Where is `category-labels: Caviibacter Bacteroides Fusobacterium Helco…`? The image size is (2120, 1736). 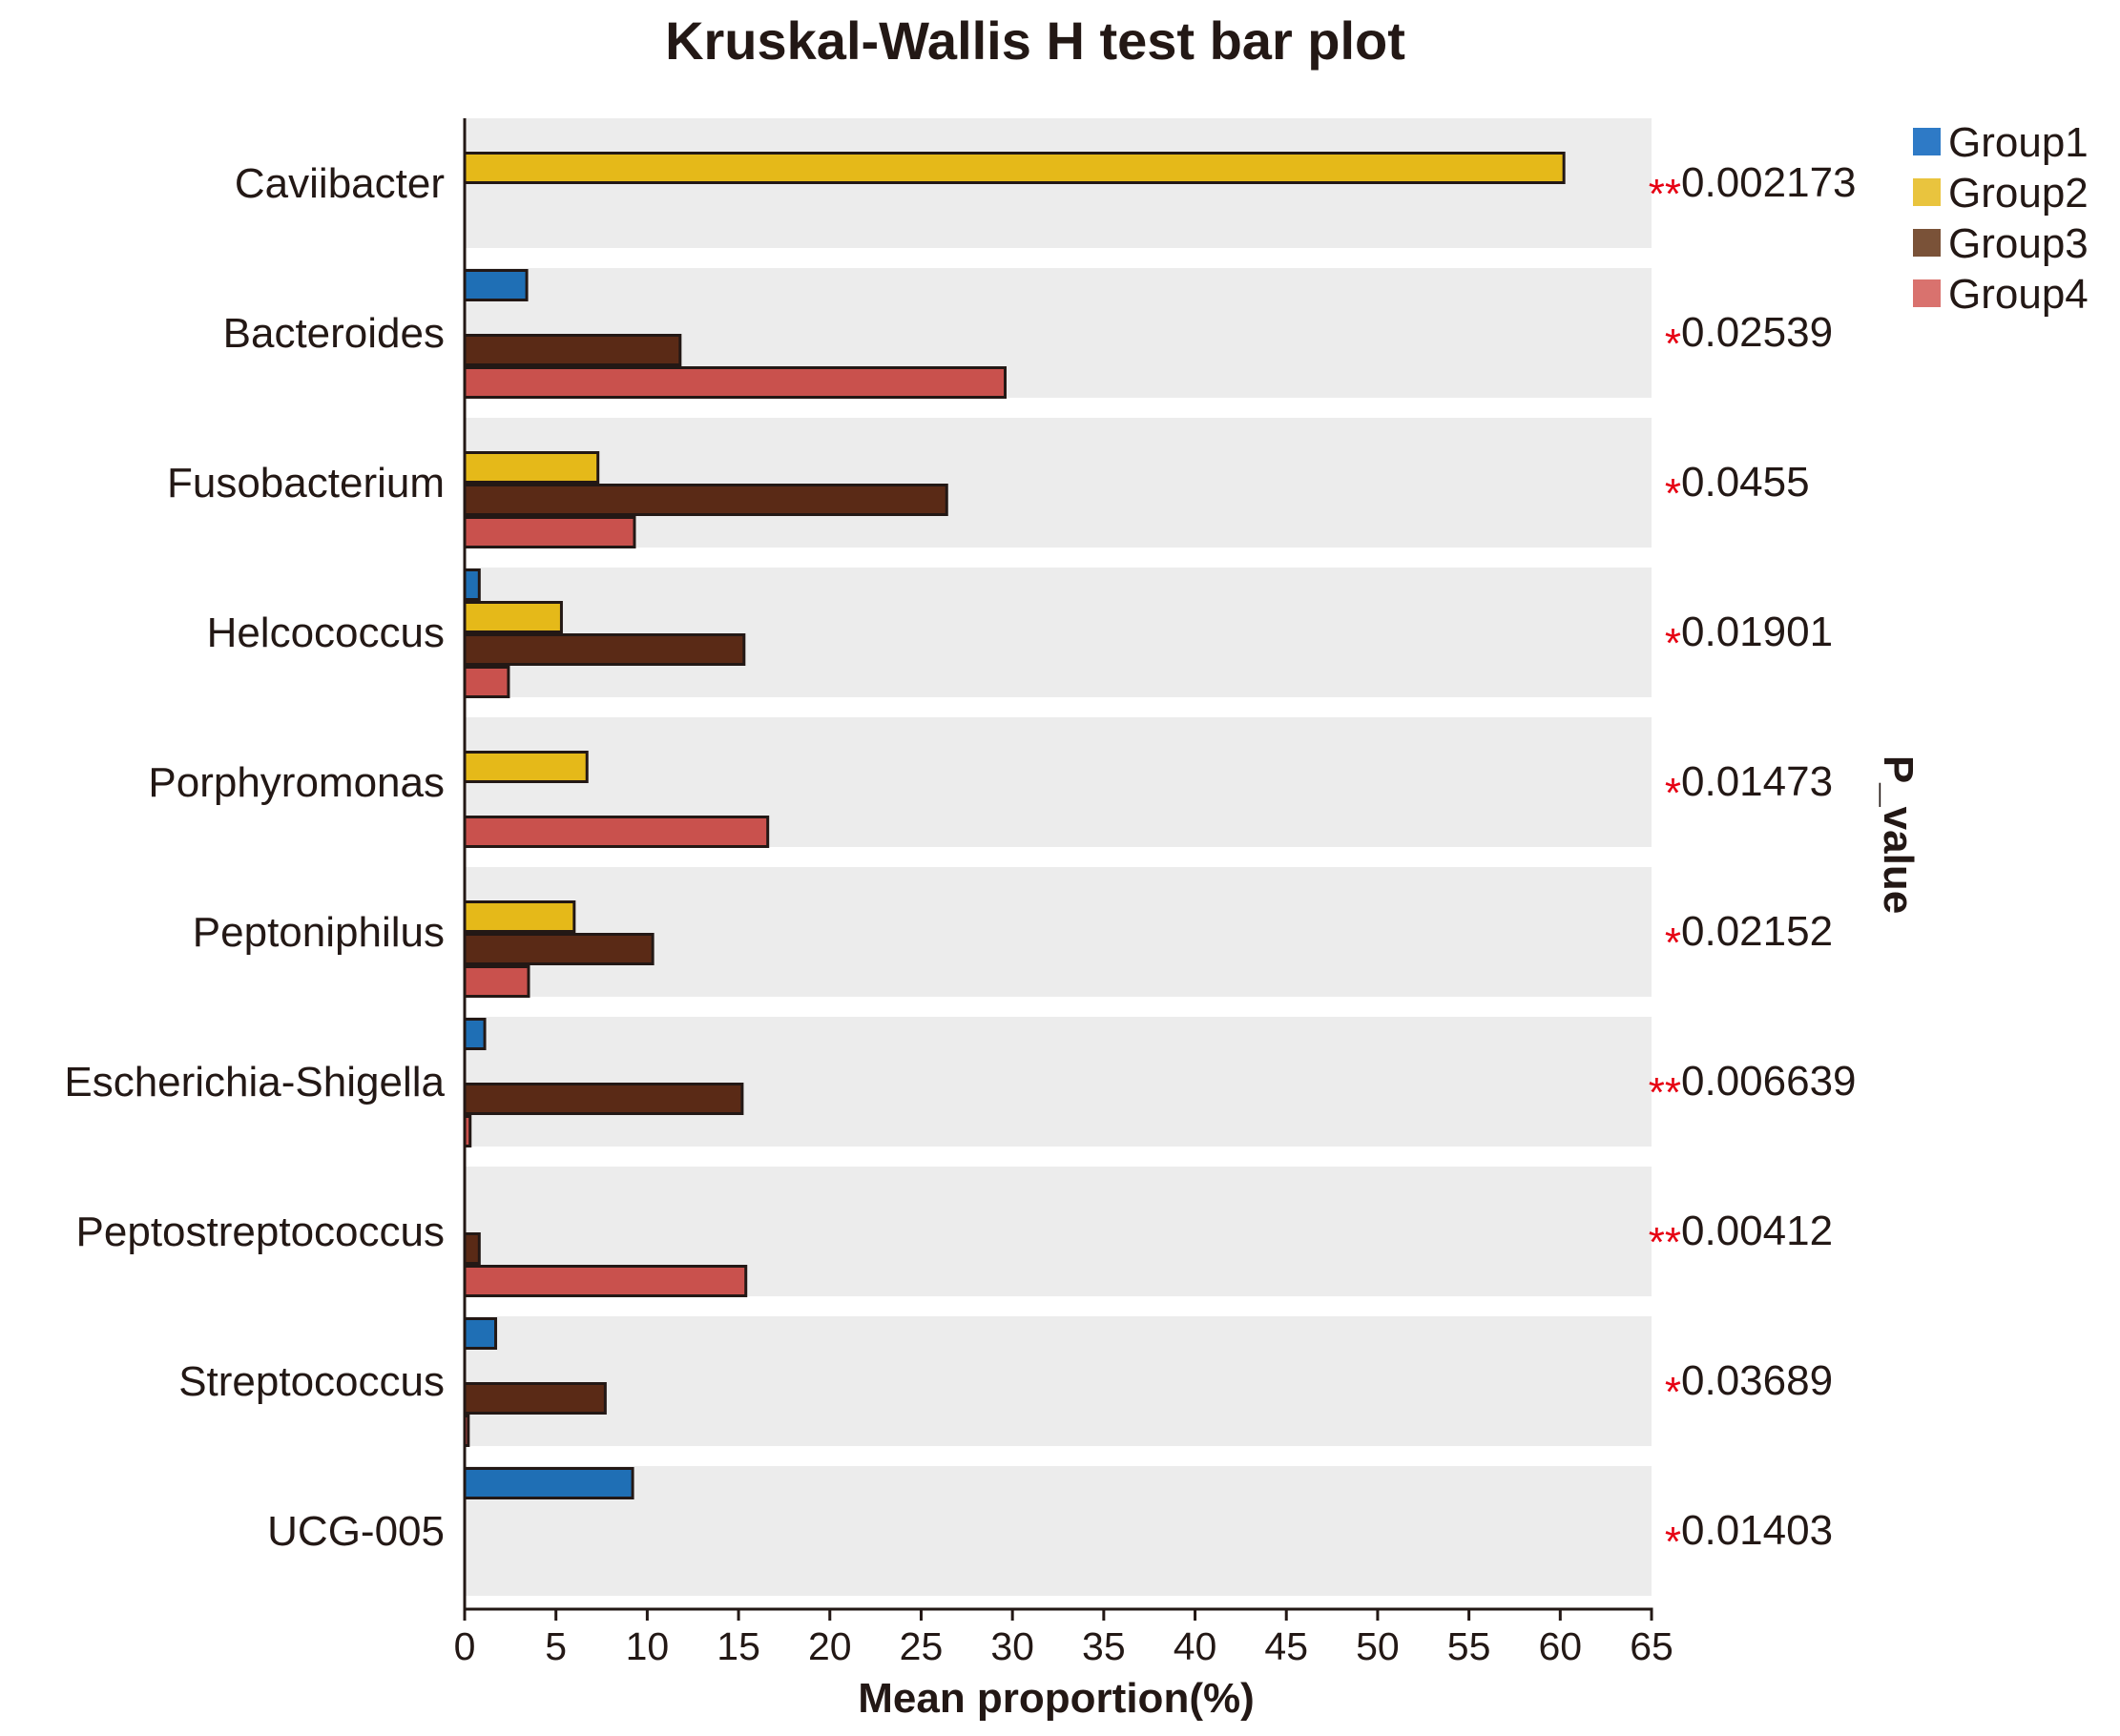 category-labels: Caviibacter Bacteroides Fusobacterium Helco… is located at coordinates (254, 857).